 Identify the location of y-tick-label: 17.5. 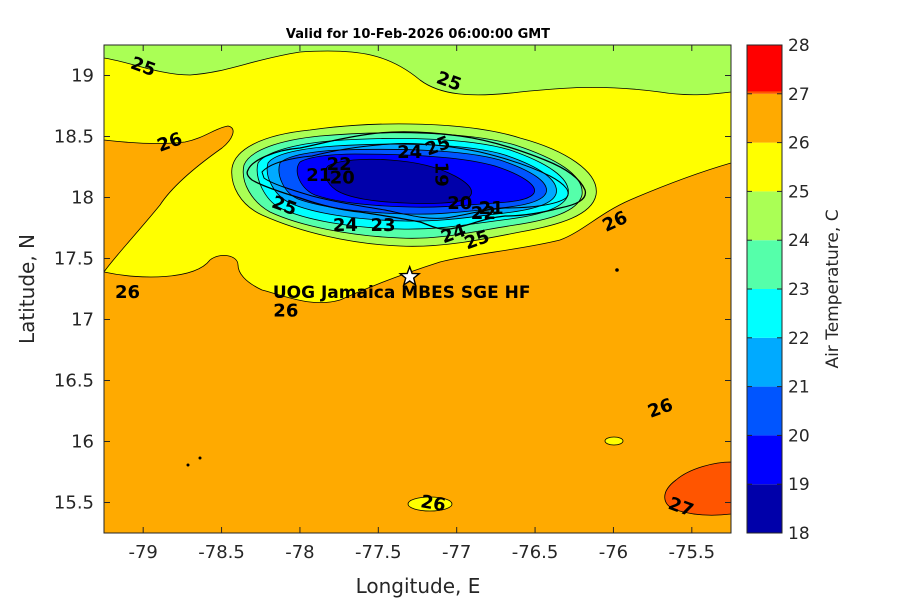
(74, 259).